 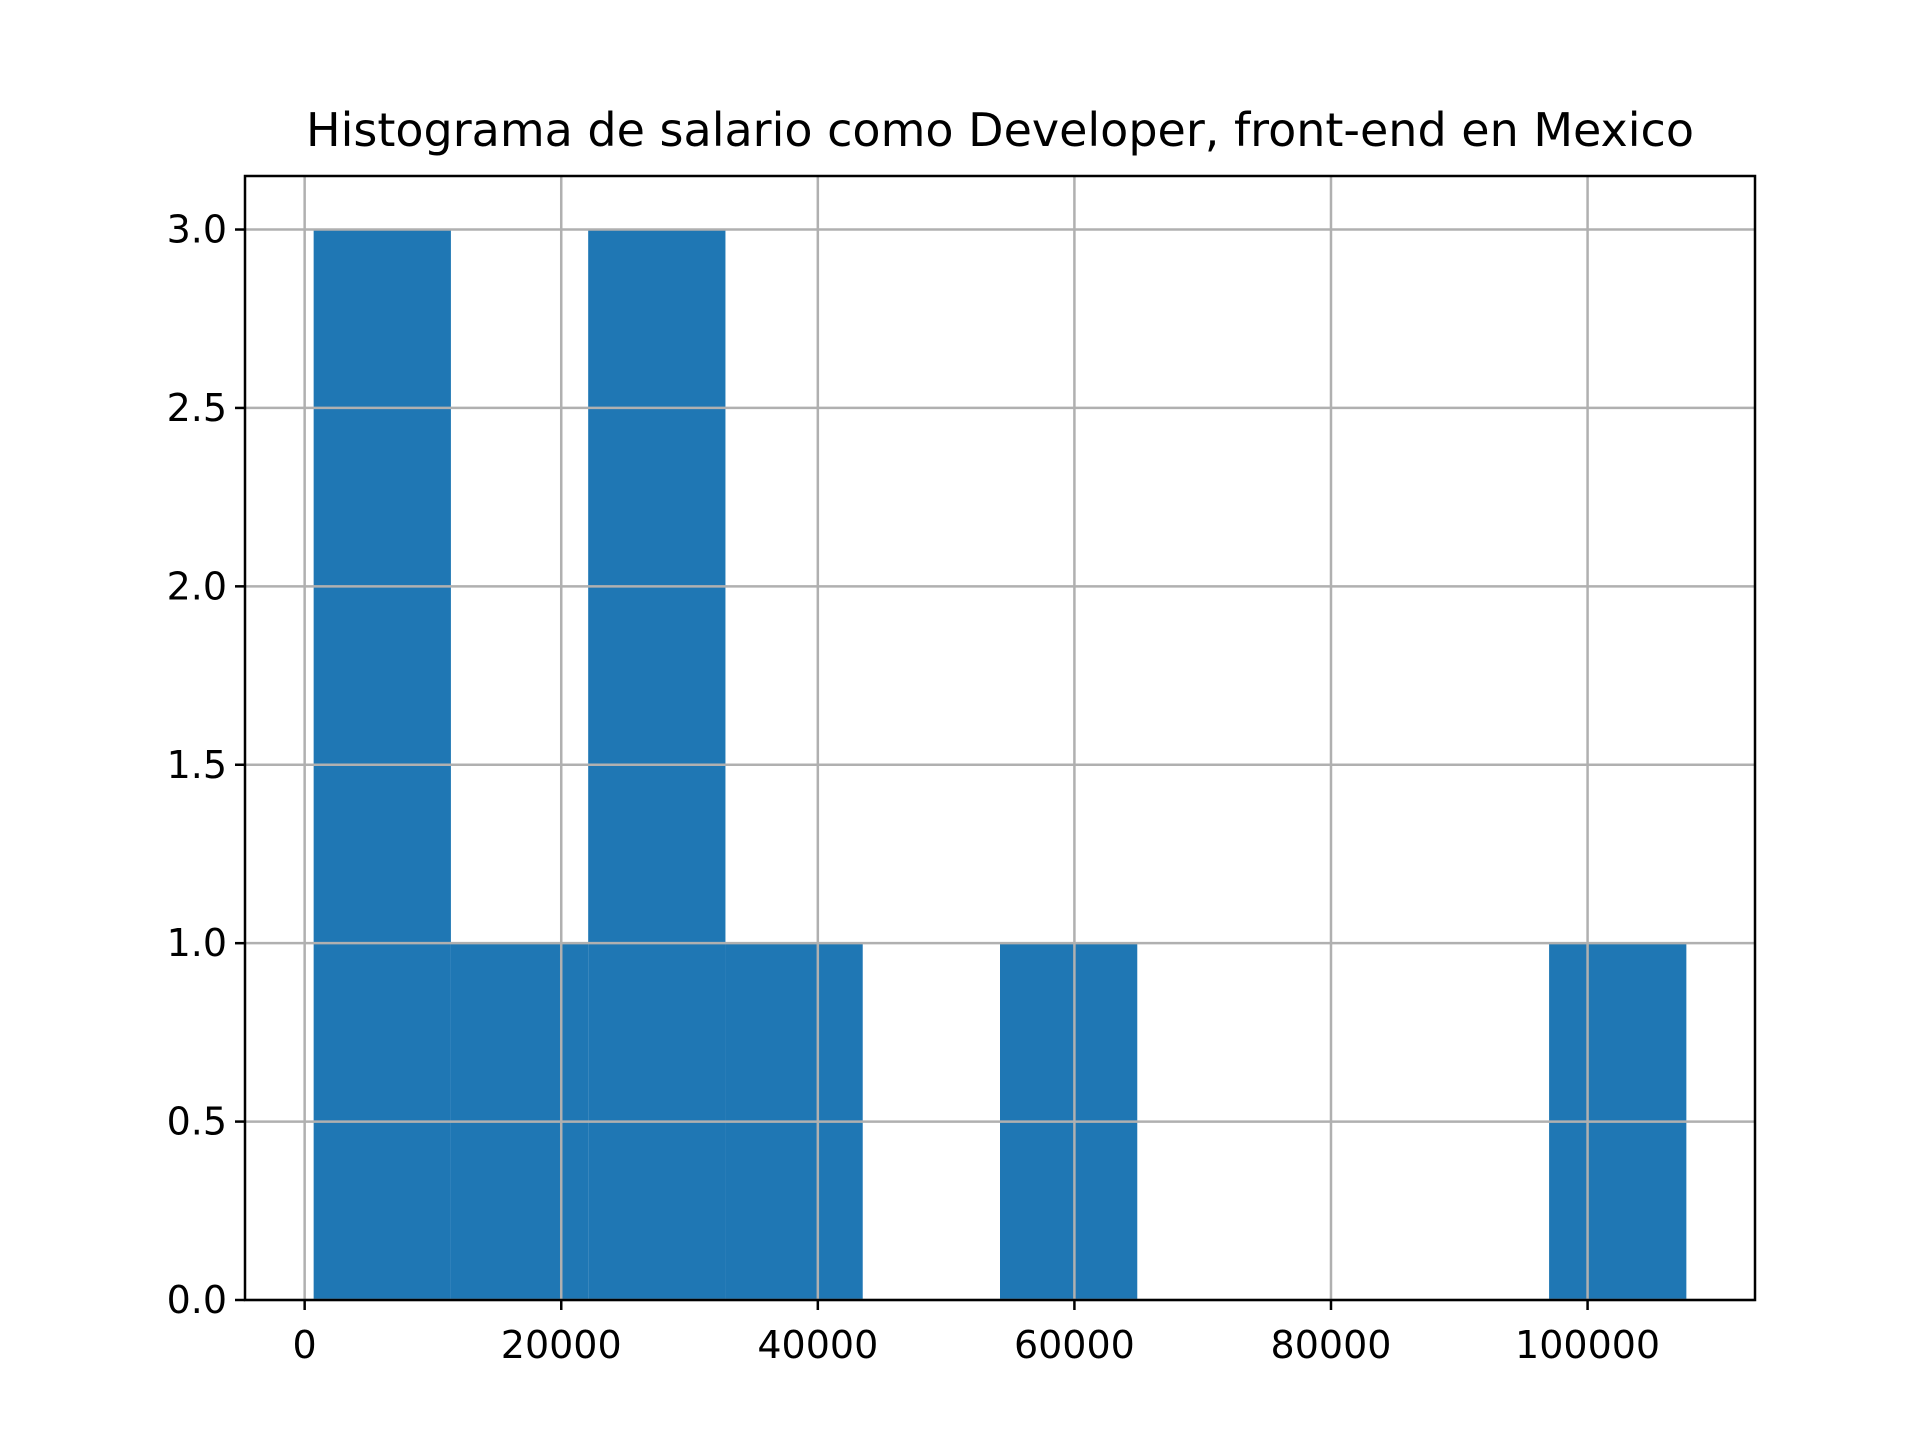 What do you see at coordinates (197, 586) in the screenshot?
I see `y-tick-label: 2.0` at bounding box center [197, 586].